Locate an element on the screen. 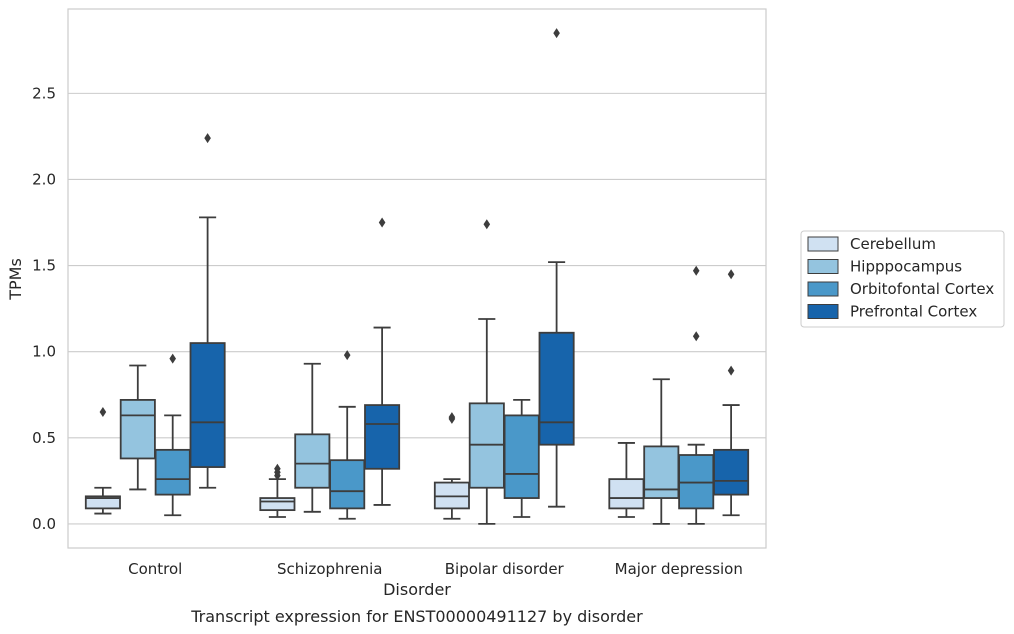  x-tick-label: Schizophrenia is located at coordinates (329, 569).